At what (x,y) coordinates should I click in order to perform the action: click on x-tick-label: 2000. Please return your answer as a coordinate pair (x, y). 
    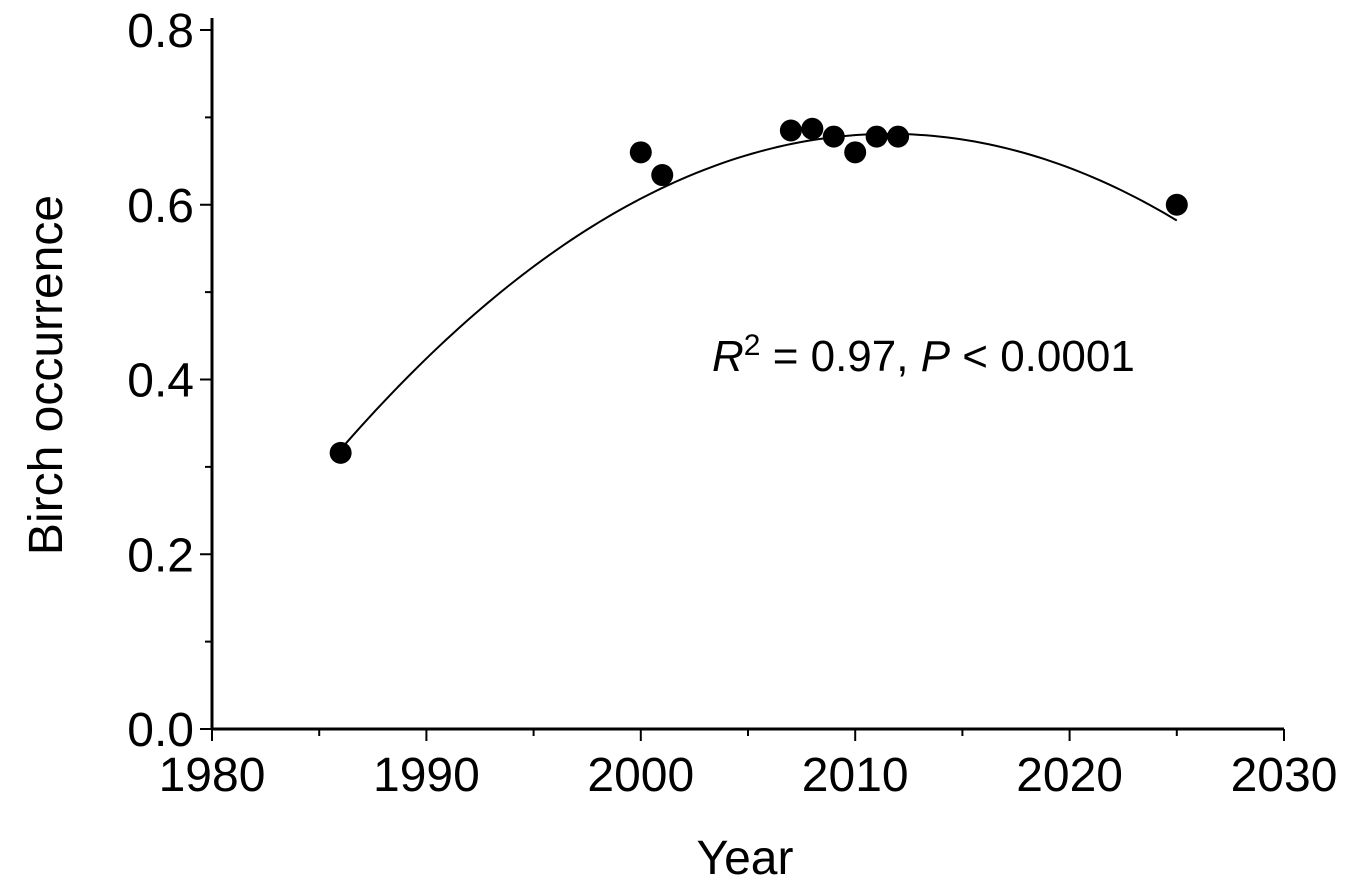
    Looking at the image, I should click on (640, 775).